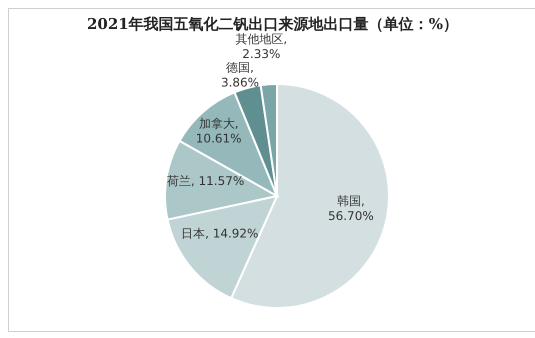 This screenshot has height=338, width=535. What do you see at coordinates (205, 181) in the screenshot?
I see `slice-label: 荷兰, 11.57%` at bounding box center [205, 181].